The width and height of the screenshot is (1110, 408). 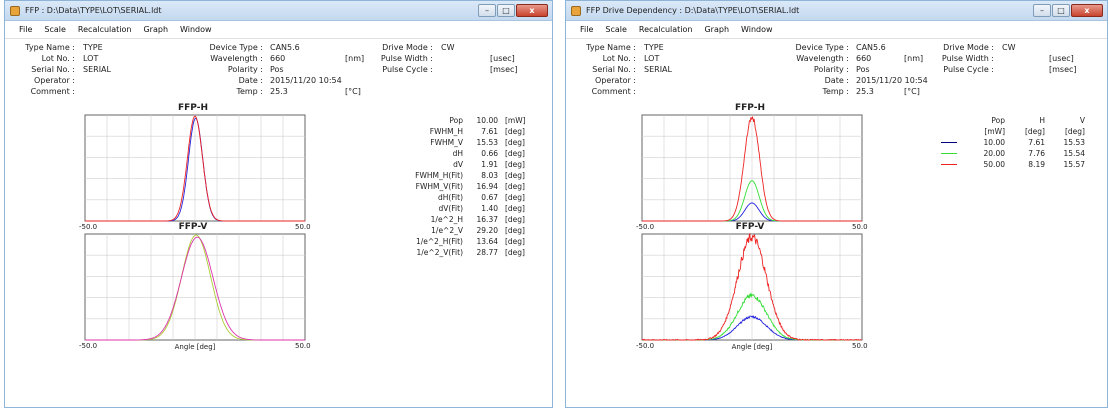 I want to click on param-value: 13.64, so click(x=487, y=241).